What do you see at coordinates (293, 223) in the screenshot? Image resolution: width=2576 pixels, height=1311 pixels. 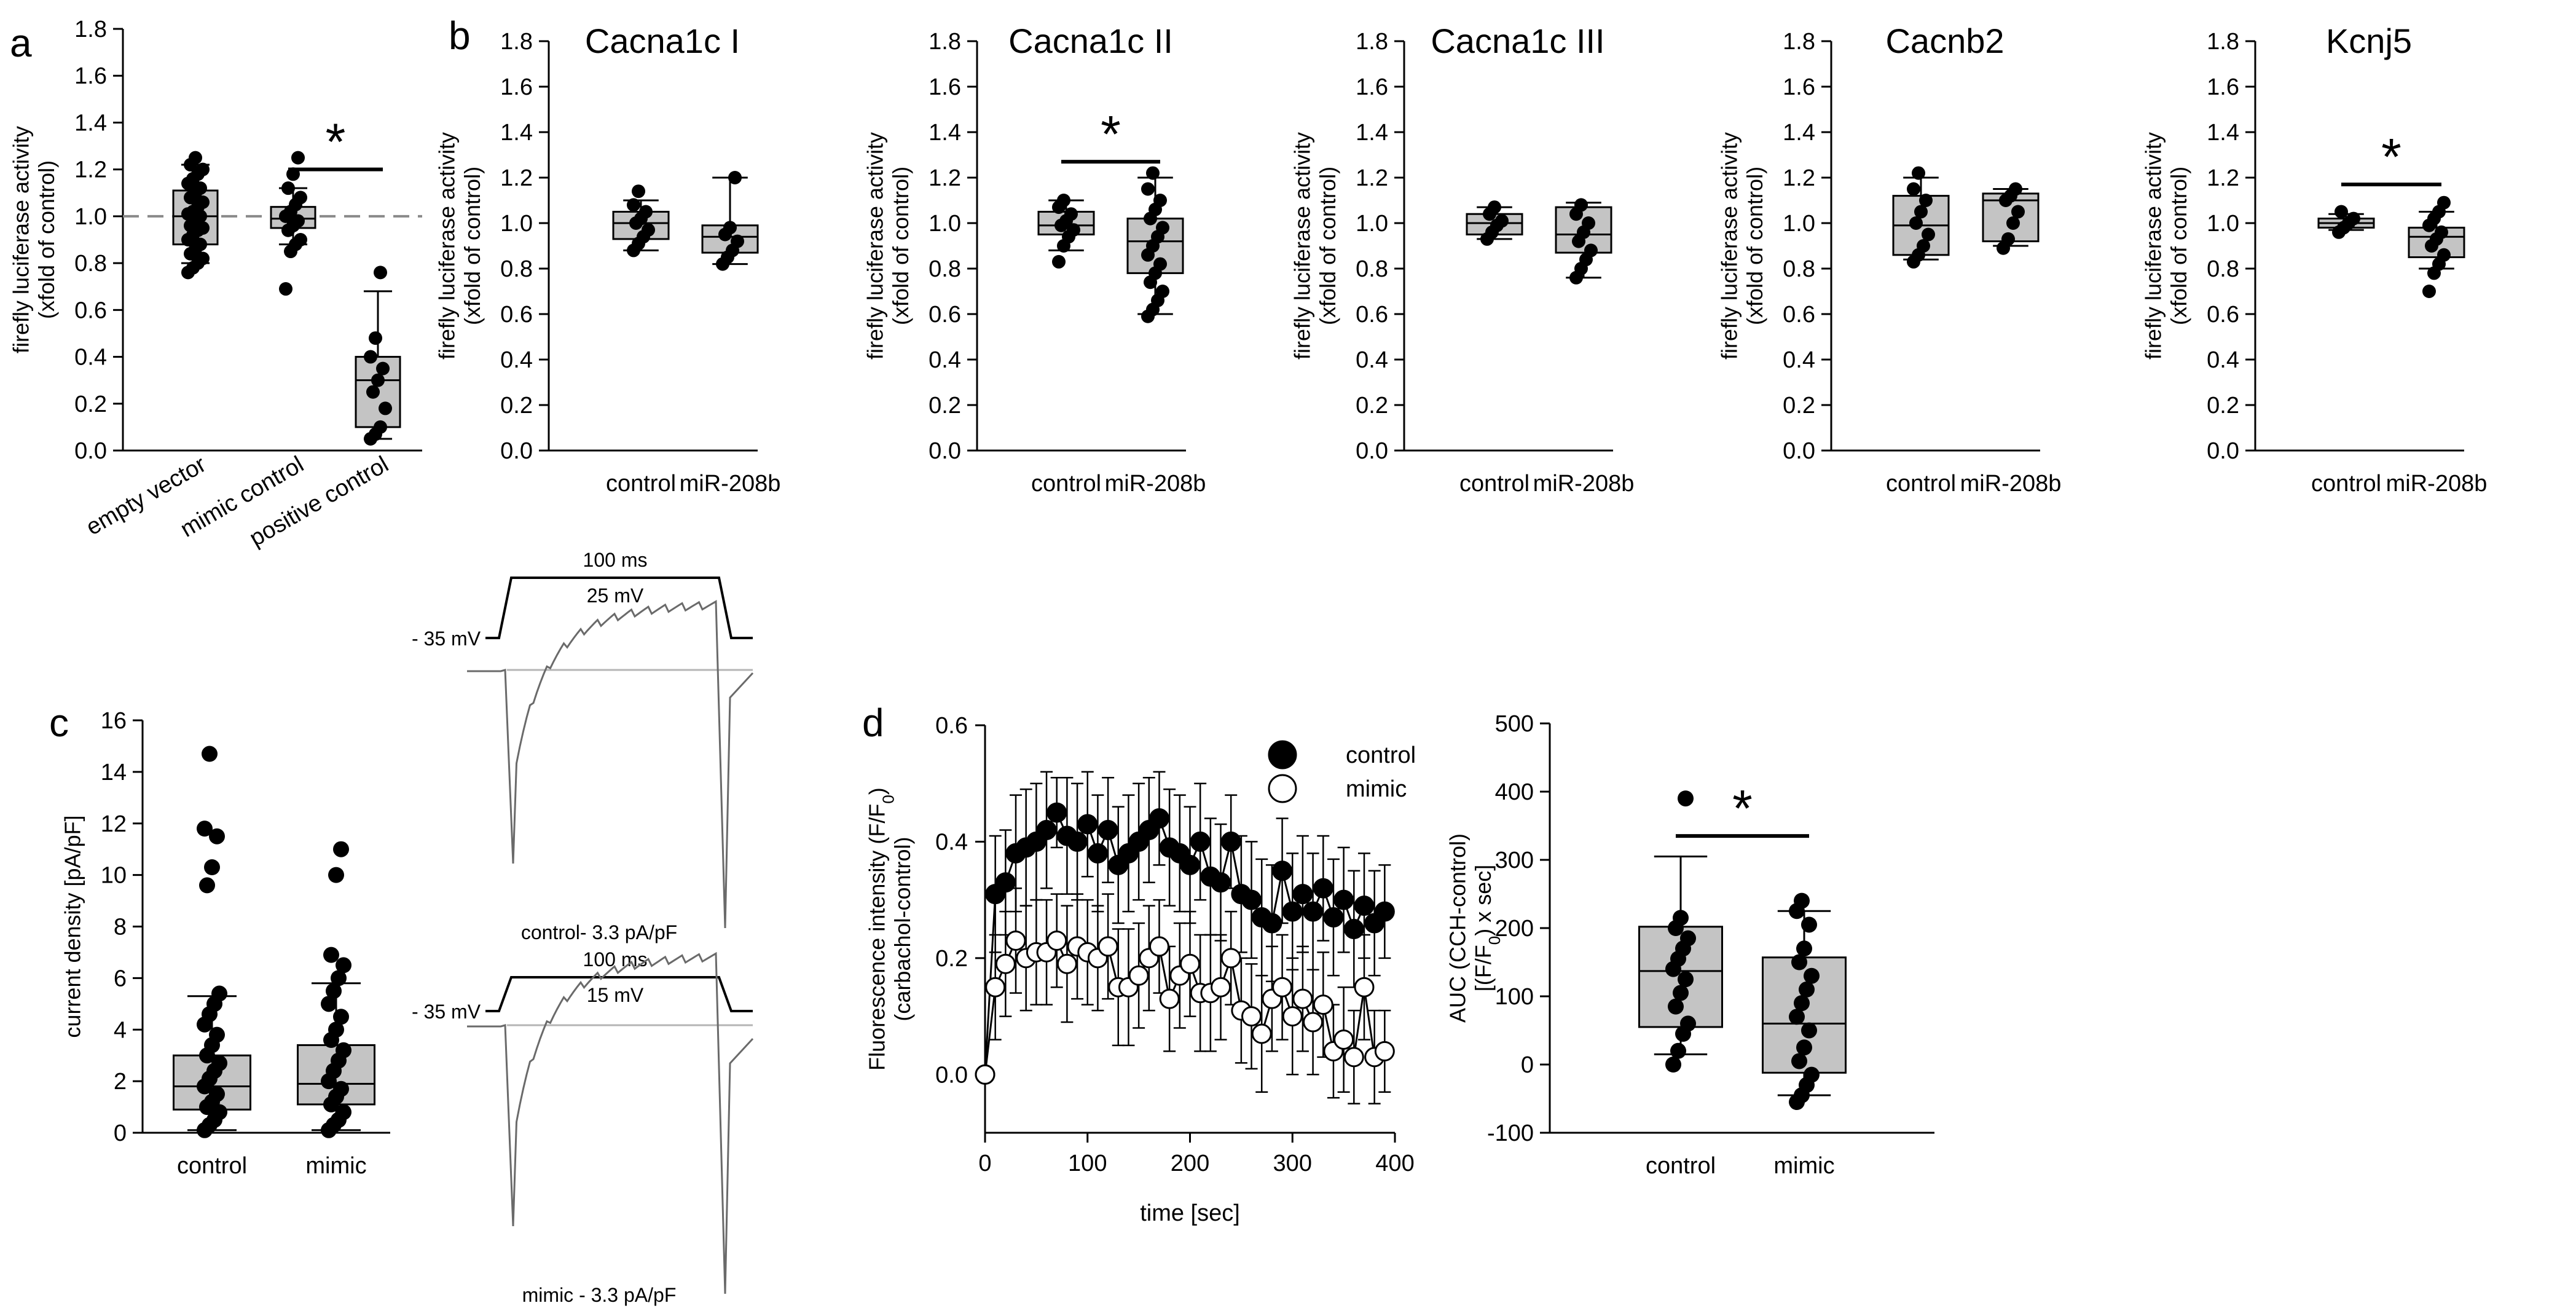 I see `box-mimic-control` at bounding box center [293, 223].